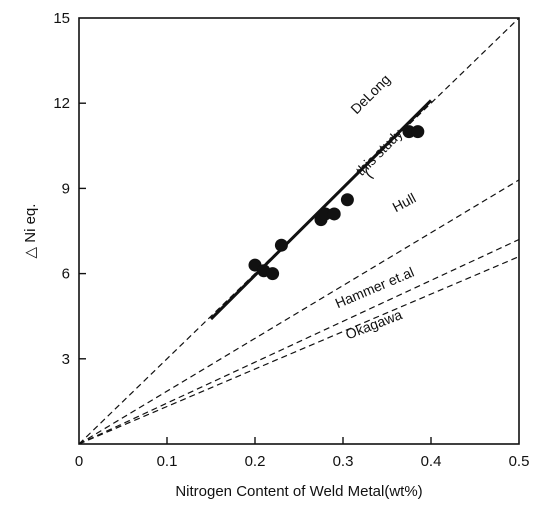 The image size is (544, 508). I want to click on x-tick-label: 0.3, so click(343, 461).